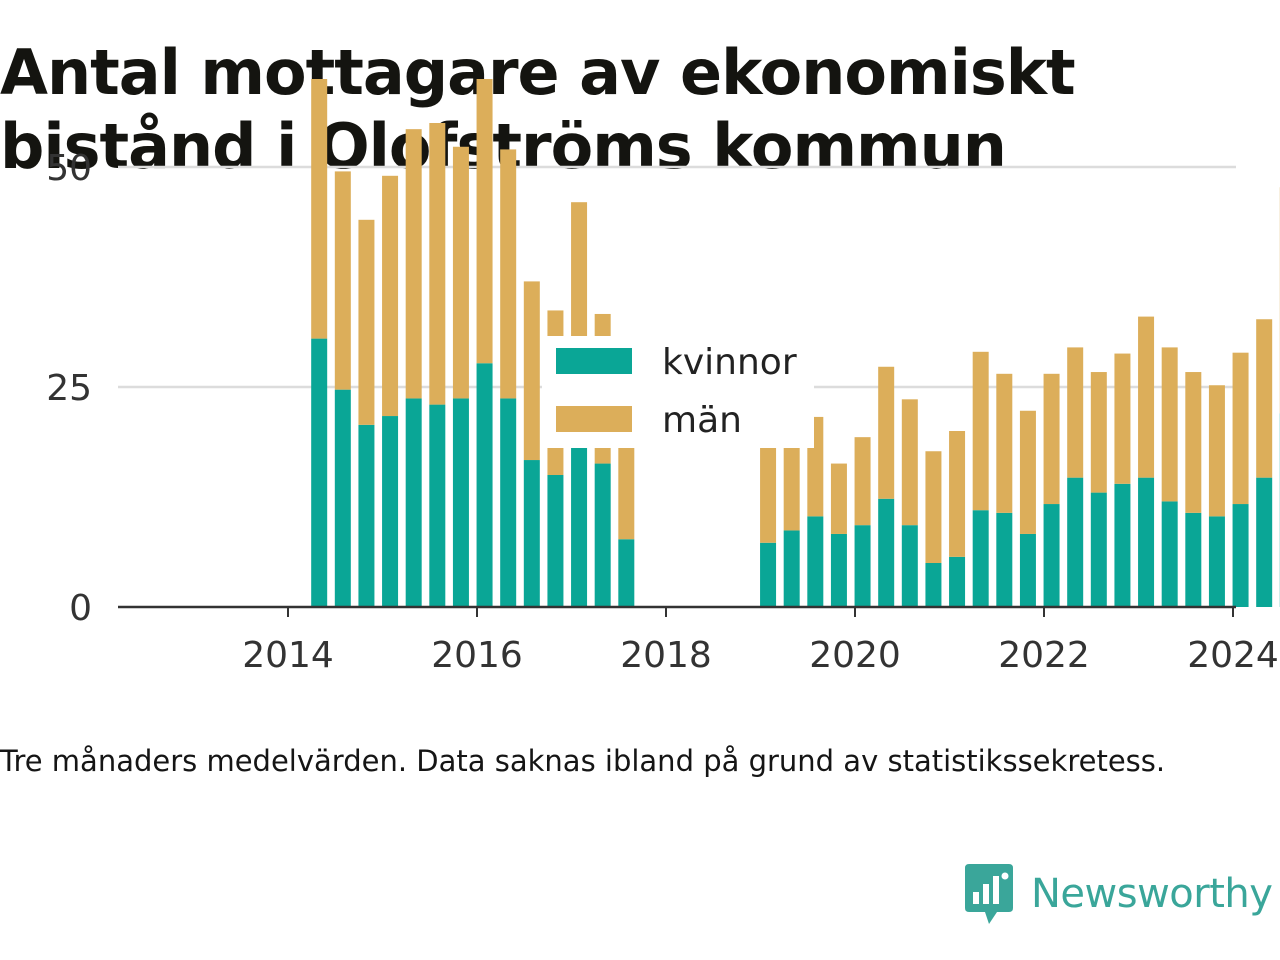  Describe the element at coordinates (678, 392) in the screenshot. I see `legend: kvinnor män` at that location.